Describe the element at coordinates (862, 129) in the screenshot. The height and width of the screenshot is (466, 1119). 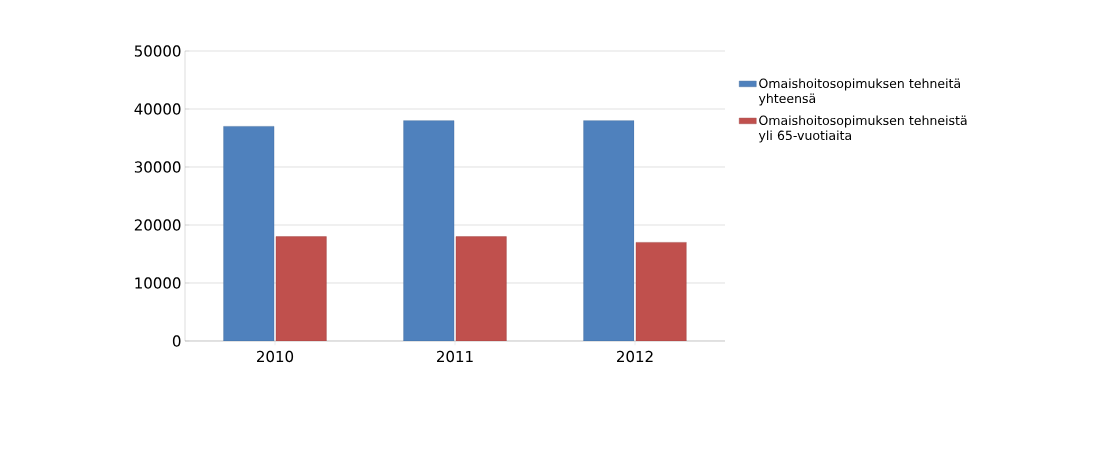
I see `legend-label: Omaishoitosopimuksen tehneistä yli 65-vuotiaita` at that location.